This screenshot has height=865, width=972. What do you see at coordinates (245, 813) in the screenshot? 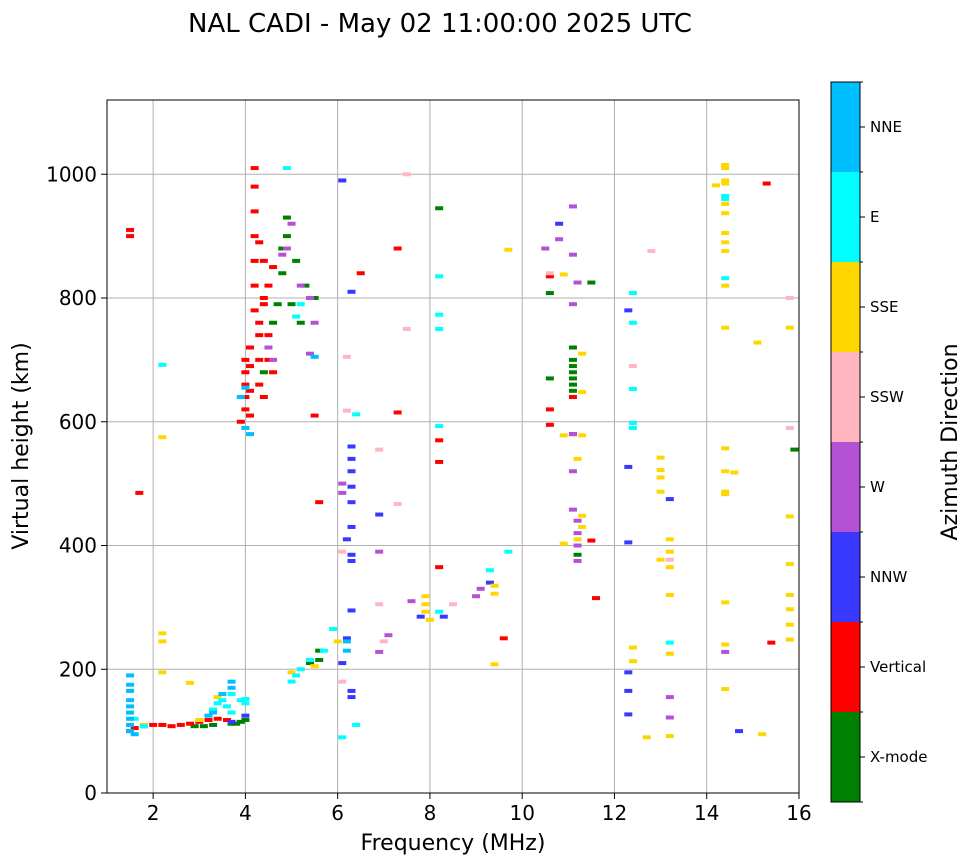
I see `x-tick-label: 4` at bounding box center [245, 813].